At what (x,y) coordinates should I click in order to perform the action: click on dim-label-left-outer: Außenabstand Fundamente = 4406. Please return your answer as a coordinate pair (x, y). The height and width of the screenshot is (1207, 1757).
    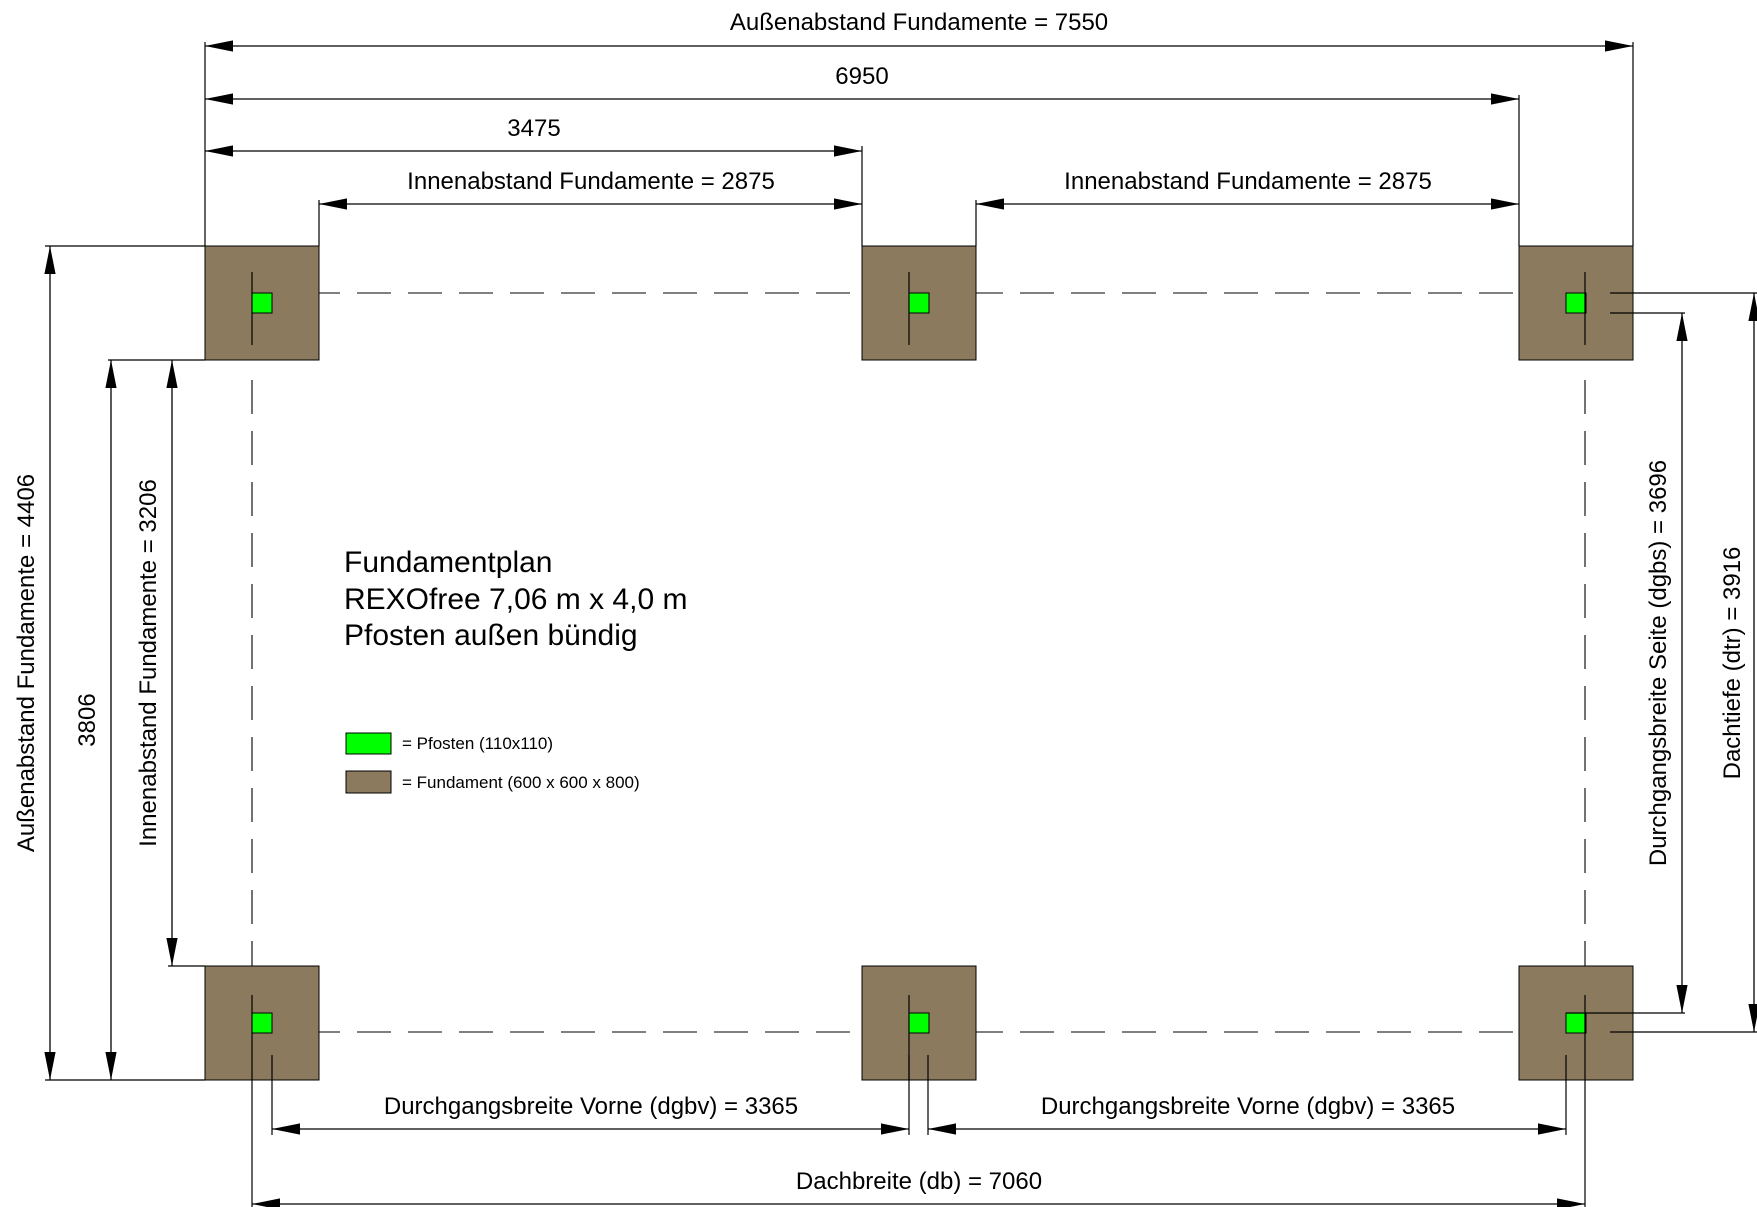
    Looking at the image, I should click on (26, 663).